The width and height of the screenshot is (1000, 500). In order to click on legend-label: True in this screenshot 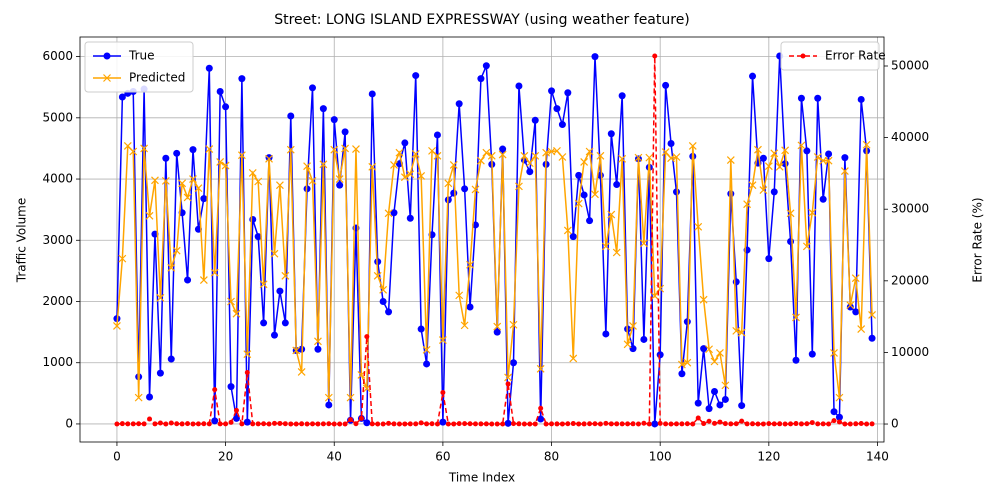, I will do `click(141, 56)`.